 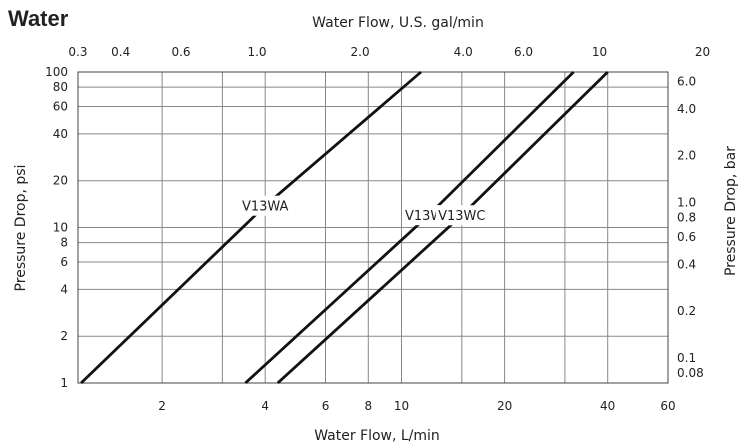 What do you see at coordinates (504, 406) in the screenshot?
I see `x-tick-label: 20` at bounding box center [504, 406].